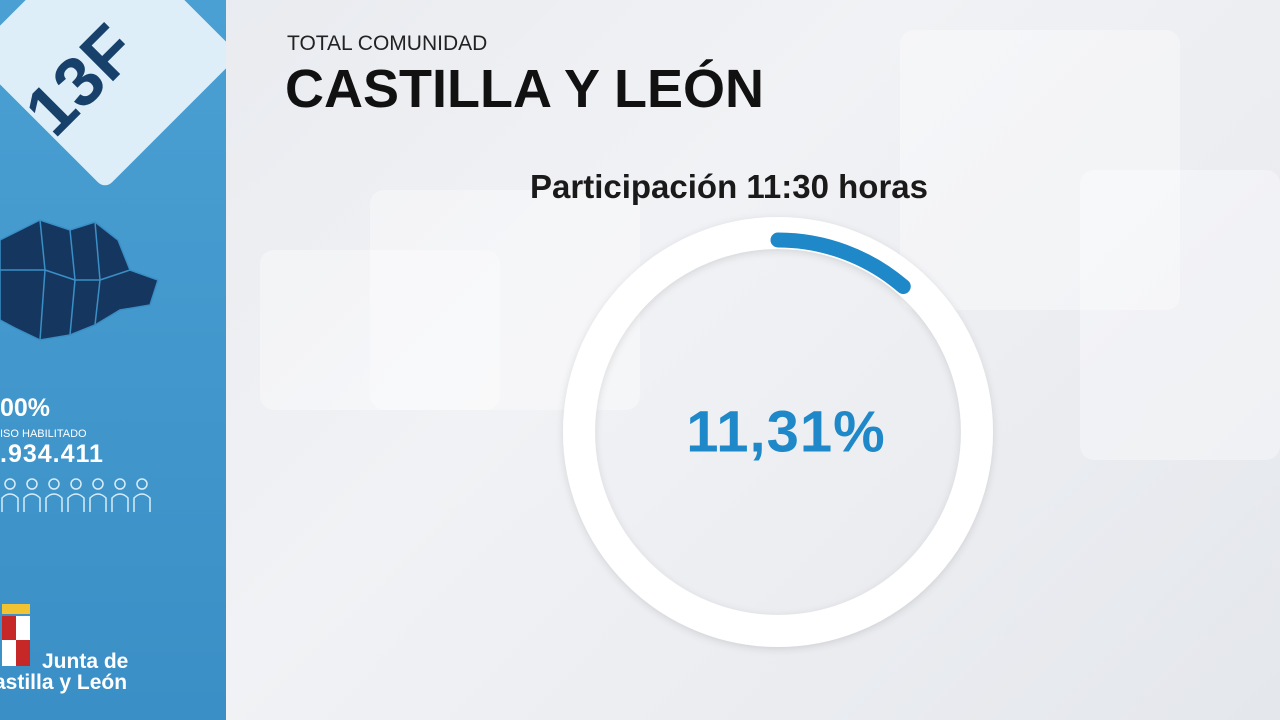 The height and width of the screenshot is (720, 1280). I want to click on institution-line: Junta de, so click(85, 661).